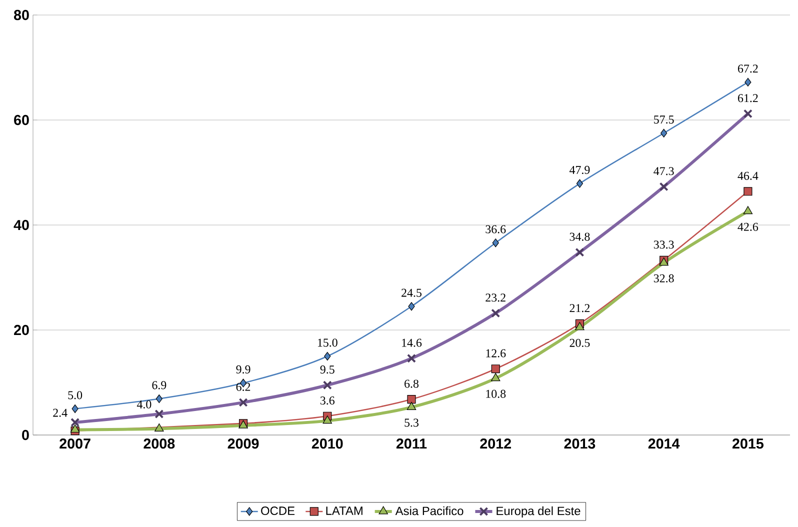  I want to click on data-label: 47.9, so click(579, 170).